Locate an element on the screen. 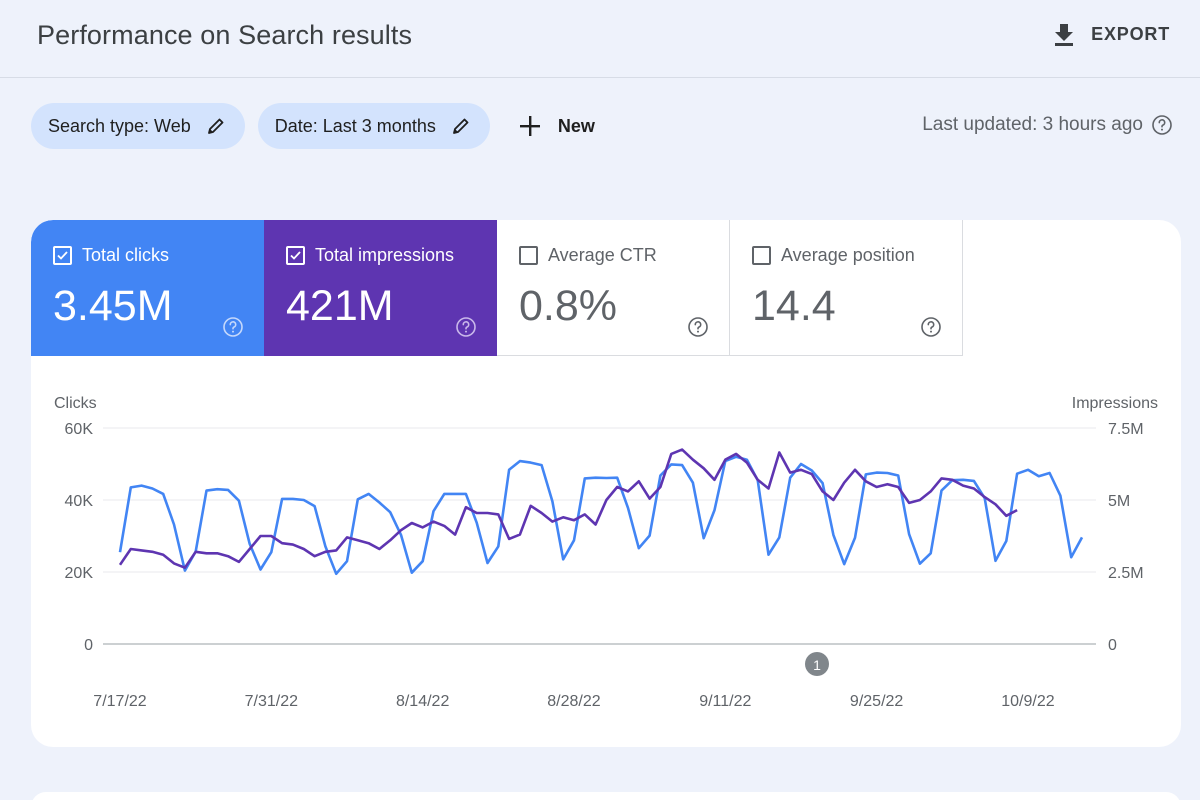 The image size is (1200, 800). date-label: Date: Last 3 months is located at coordinates (355, 125).